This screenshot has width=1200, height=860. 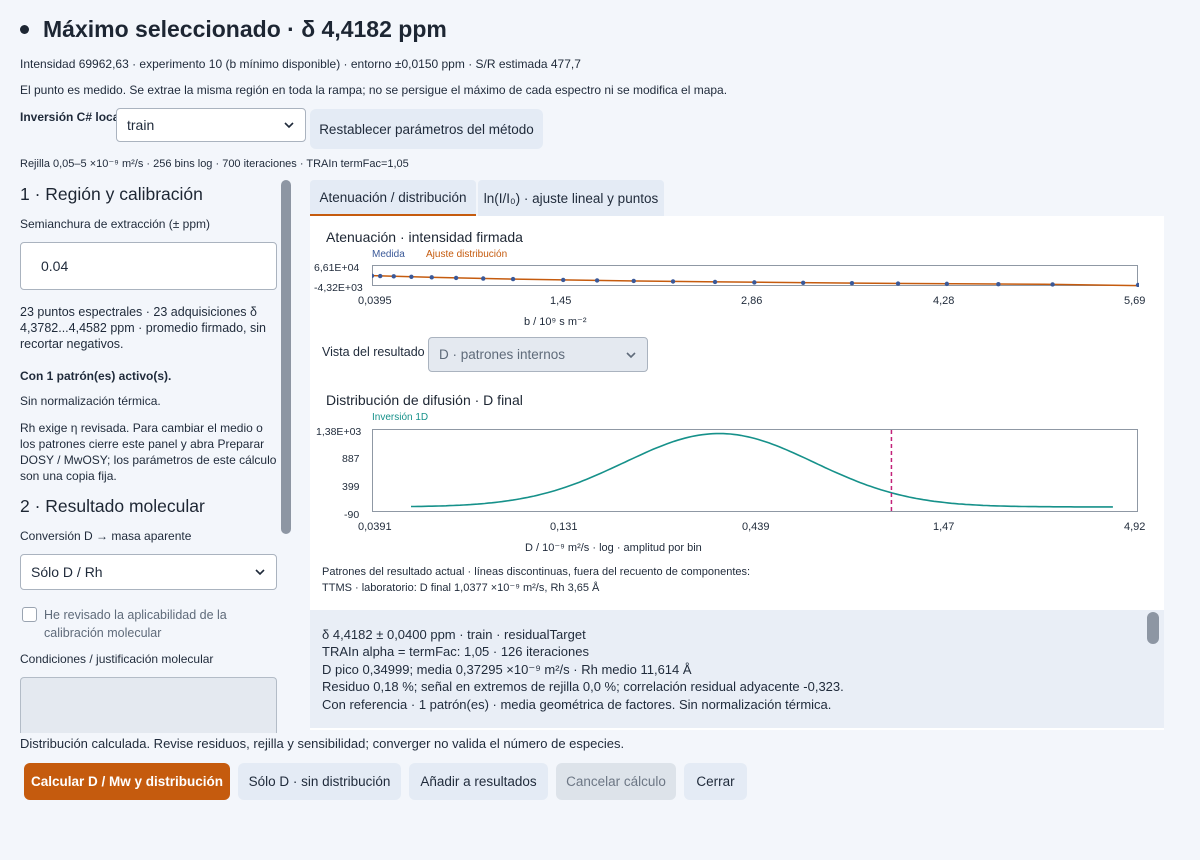 I want to click on att-xtick-0: 0,0395, so click(x=375, y=301).